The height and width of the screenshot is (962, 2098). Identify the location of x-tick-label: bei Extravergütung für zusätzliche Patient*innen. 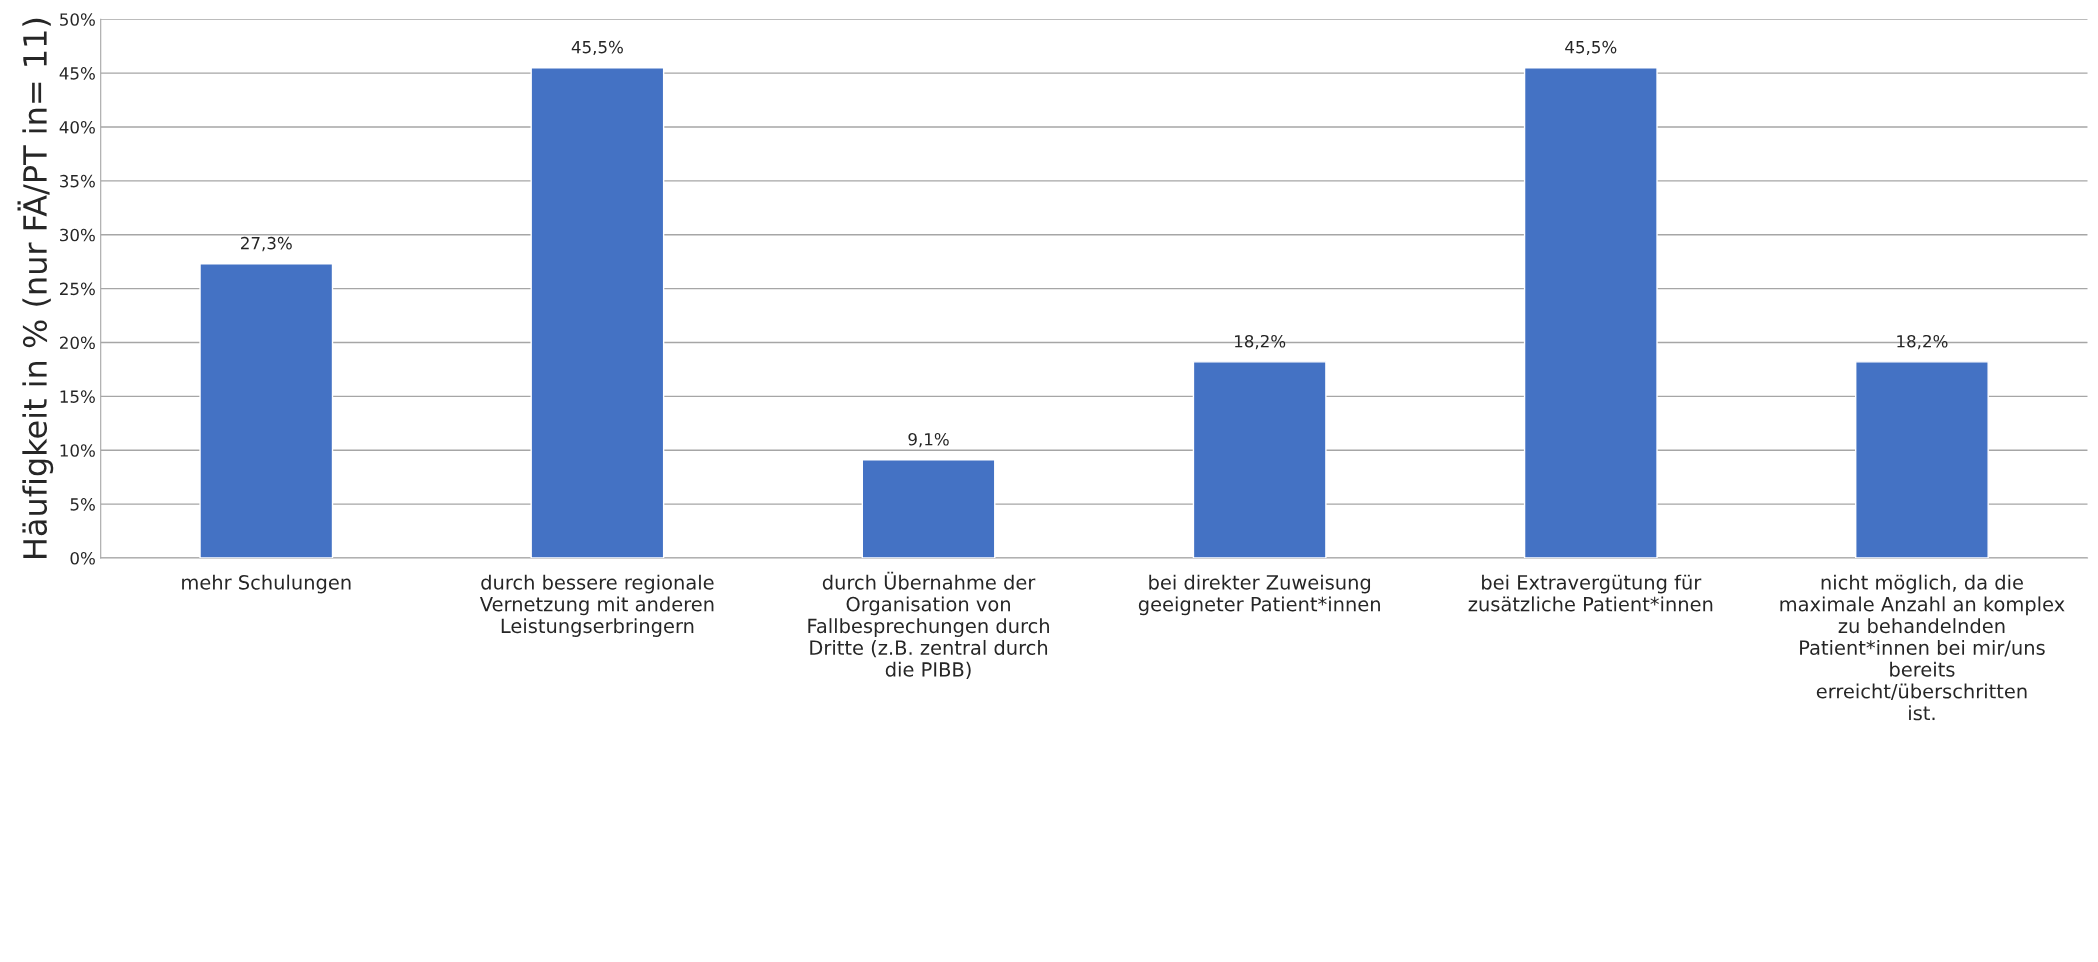
(1590, 593).